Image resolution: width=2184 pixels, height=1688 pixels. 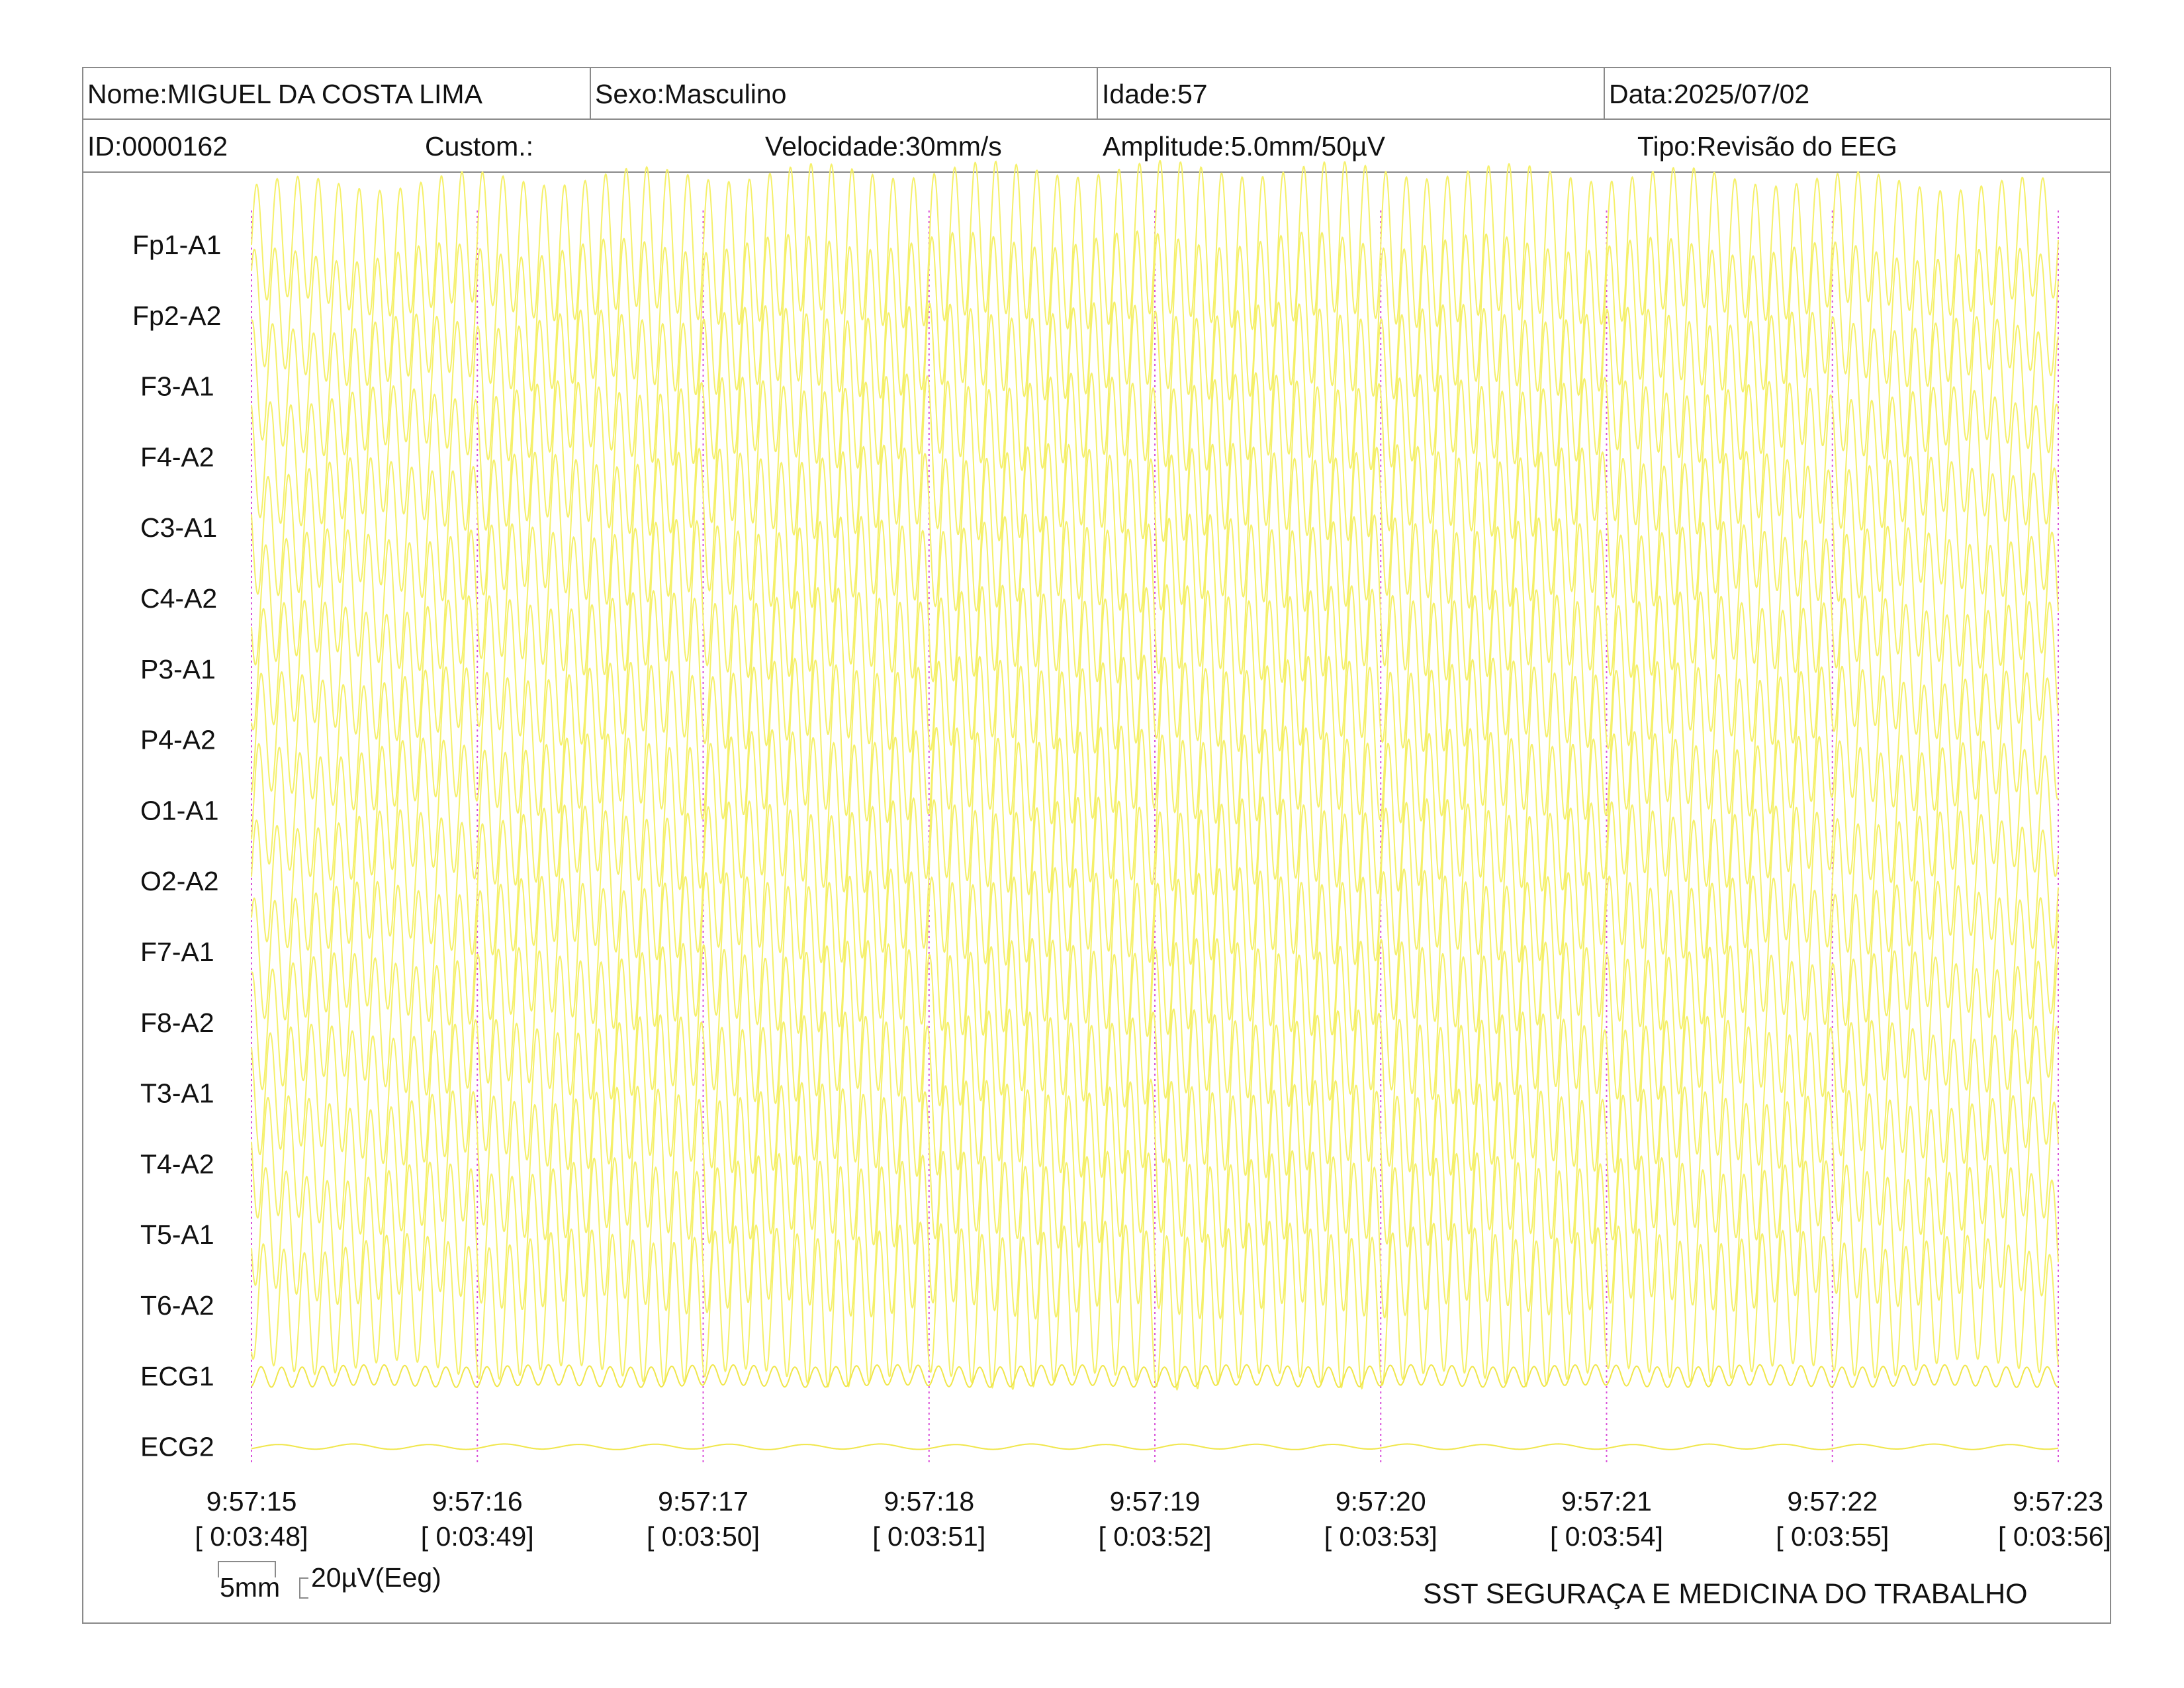 I want to click on tick-elapsed: [ 0:03:49], so click(x=477, y=1536).